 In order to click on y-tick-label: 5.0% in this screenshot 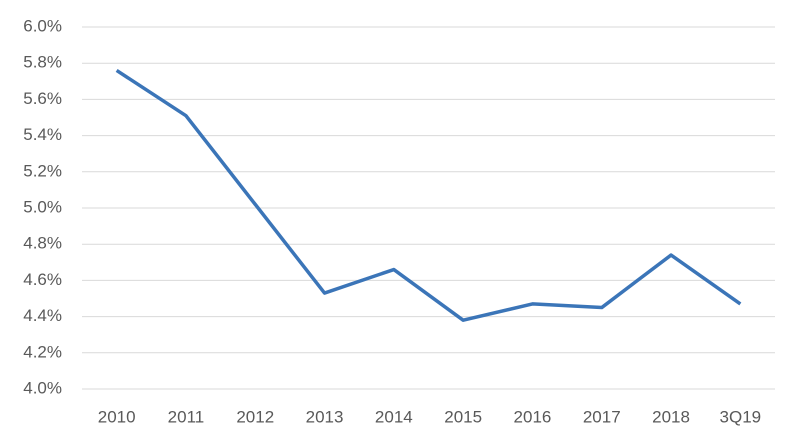, I will do `click(42, 206)`.